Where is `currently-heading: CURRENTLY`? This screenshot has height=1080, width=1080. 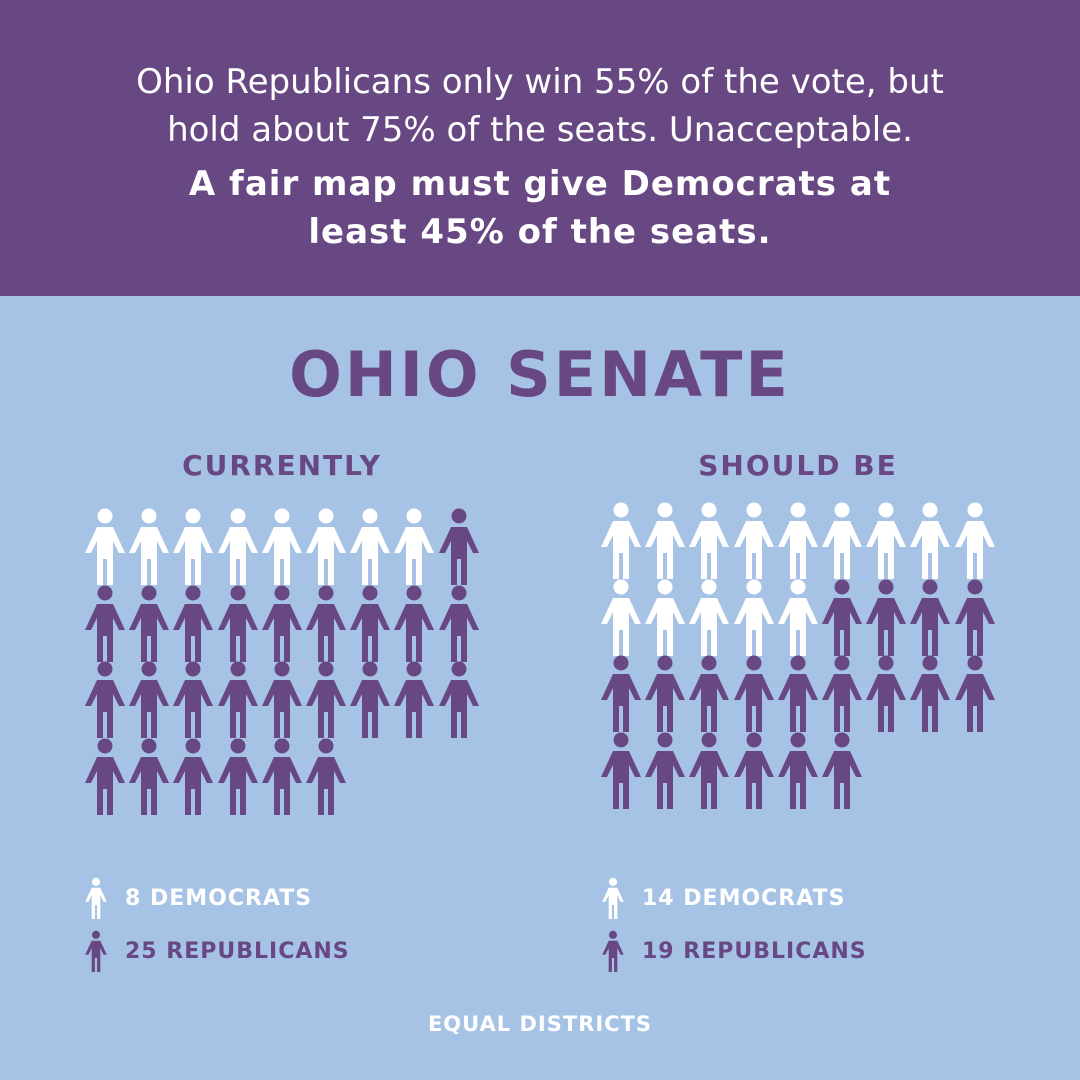
currently-heading: CURRENTLY is located at coordinates (282, 465).